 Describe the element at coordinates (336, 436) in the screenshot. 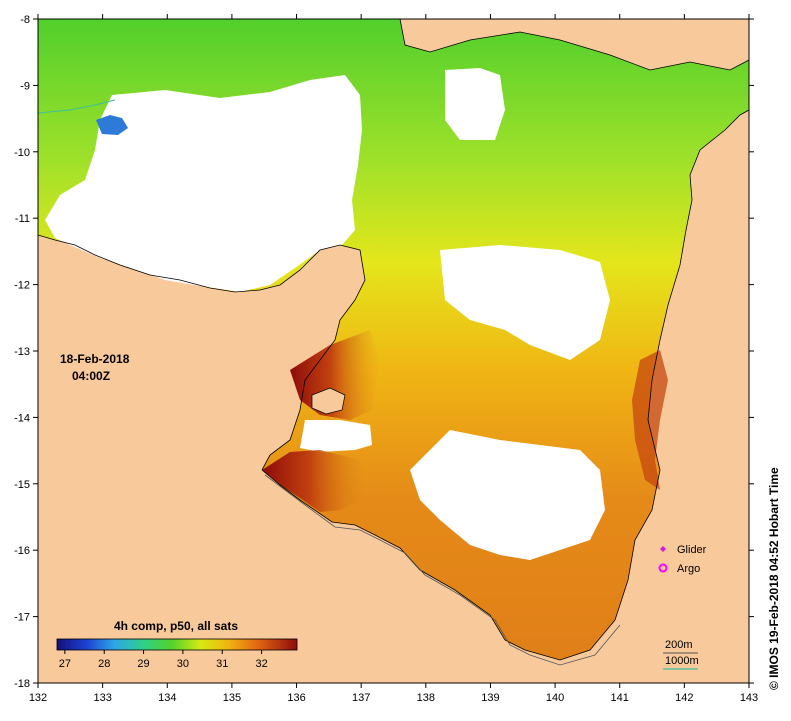

I see `cloud-area-west` at that location.